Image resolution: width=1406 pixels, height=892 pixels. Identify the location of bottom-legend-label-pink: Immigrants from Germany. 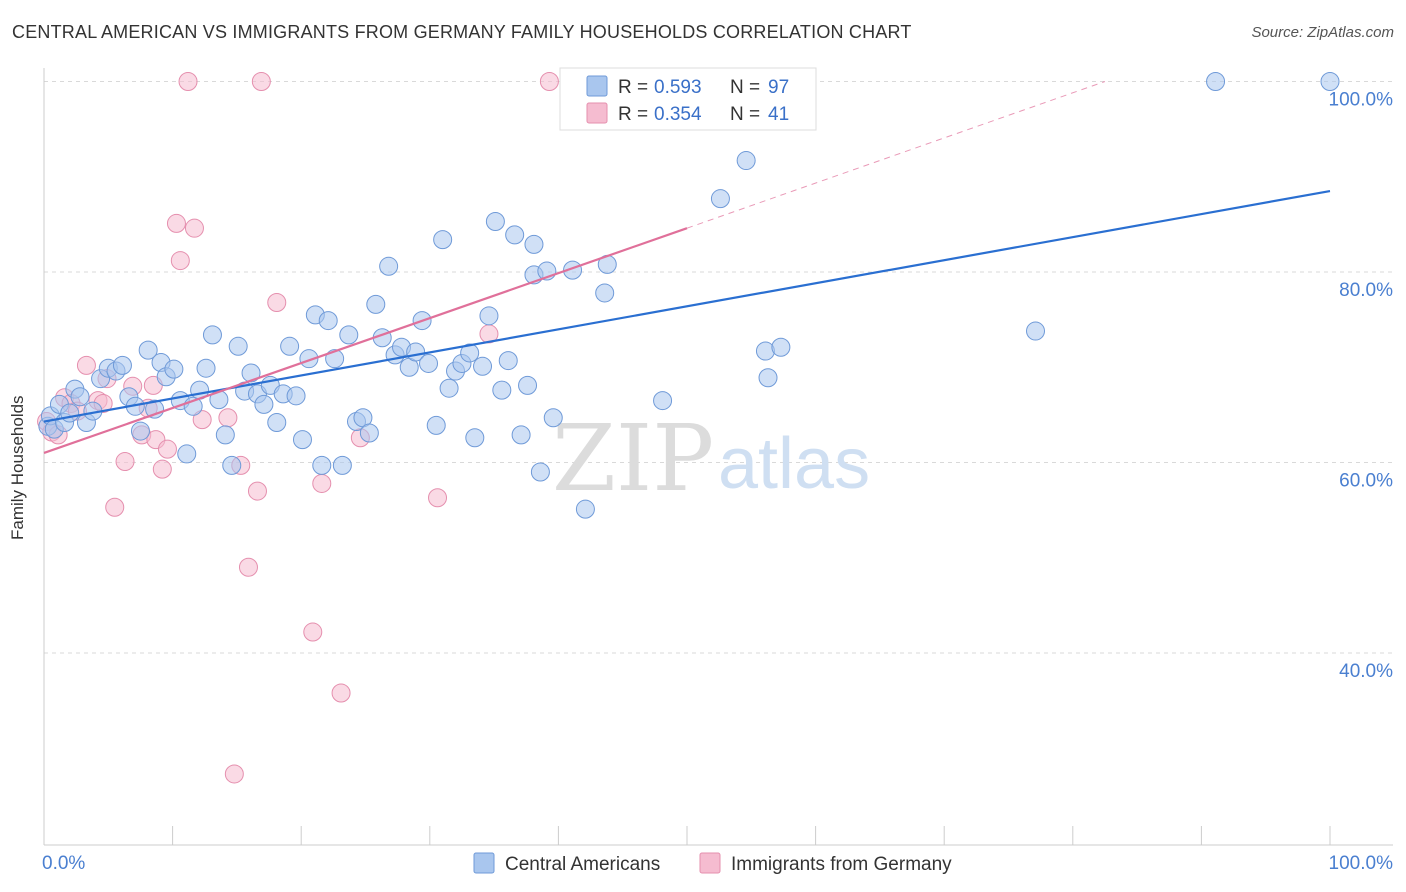
(841, 864).